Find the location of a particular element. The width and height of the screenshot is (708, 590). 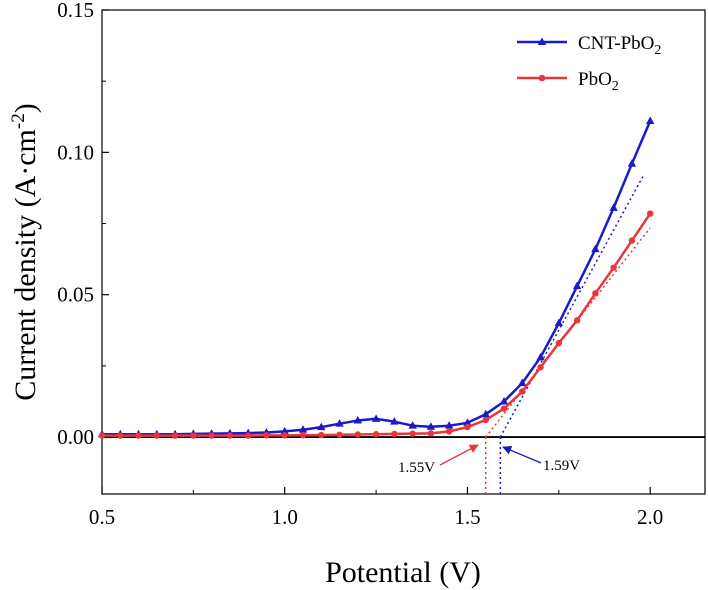

annotation-label-blue: 1.59V is located at coordinates (561, 466).